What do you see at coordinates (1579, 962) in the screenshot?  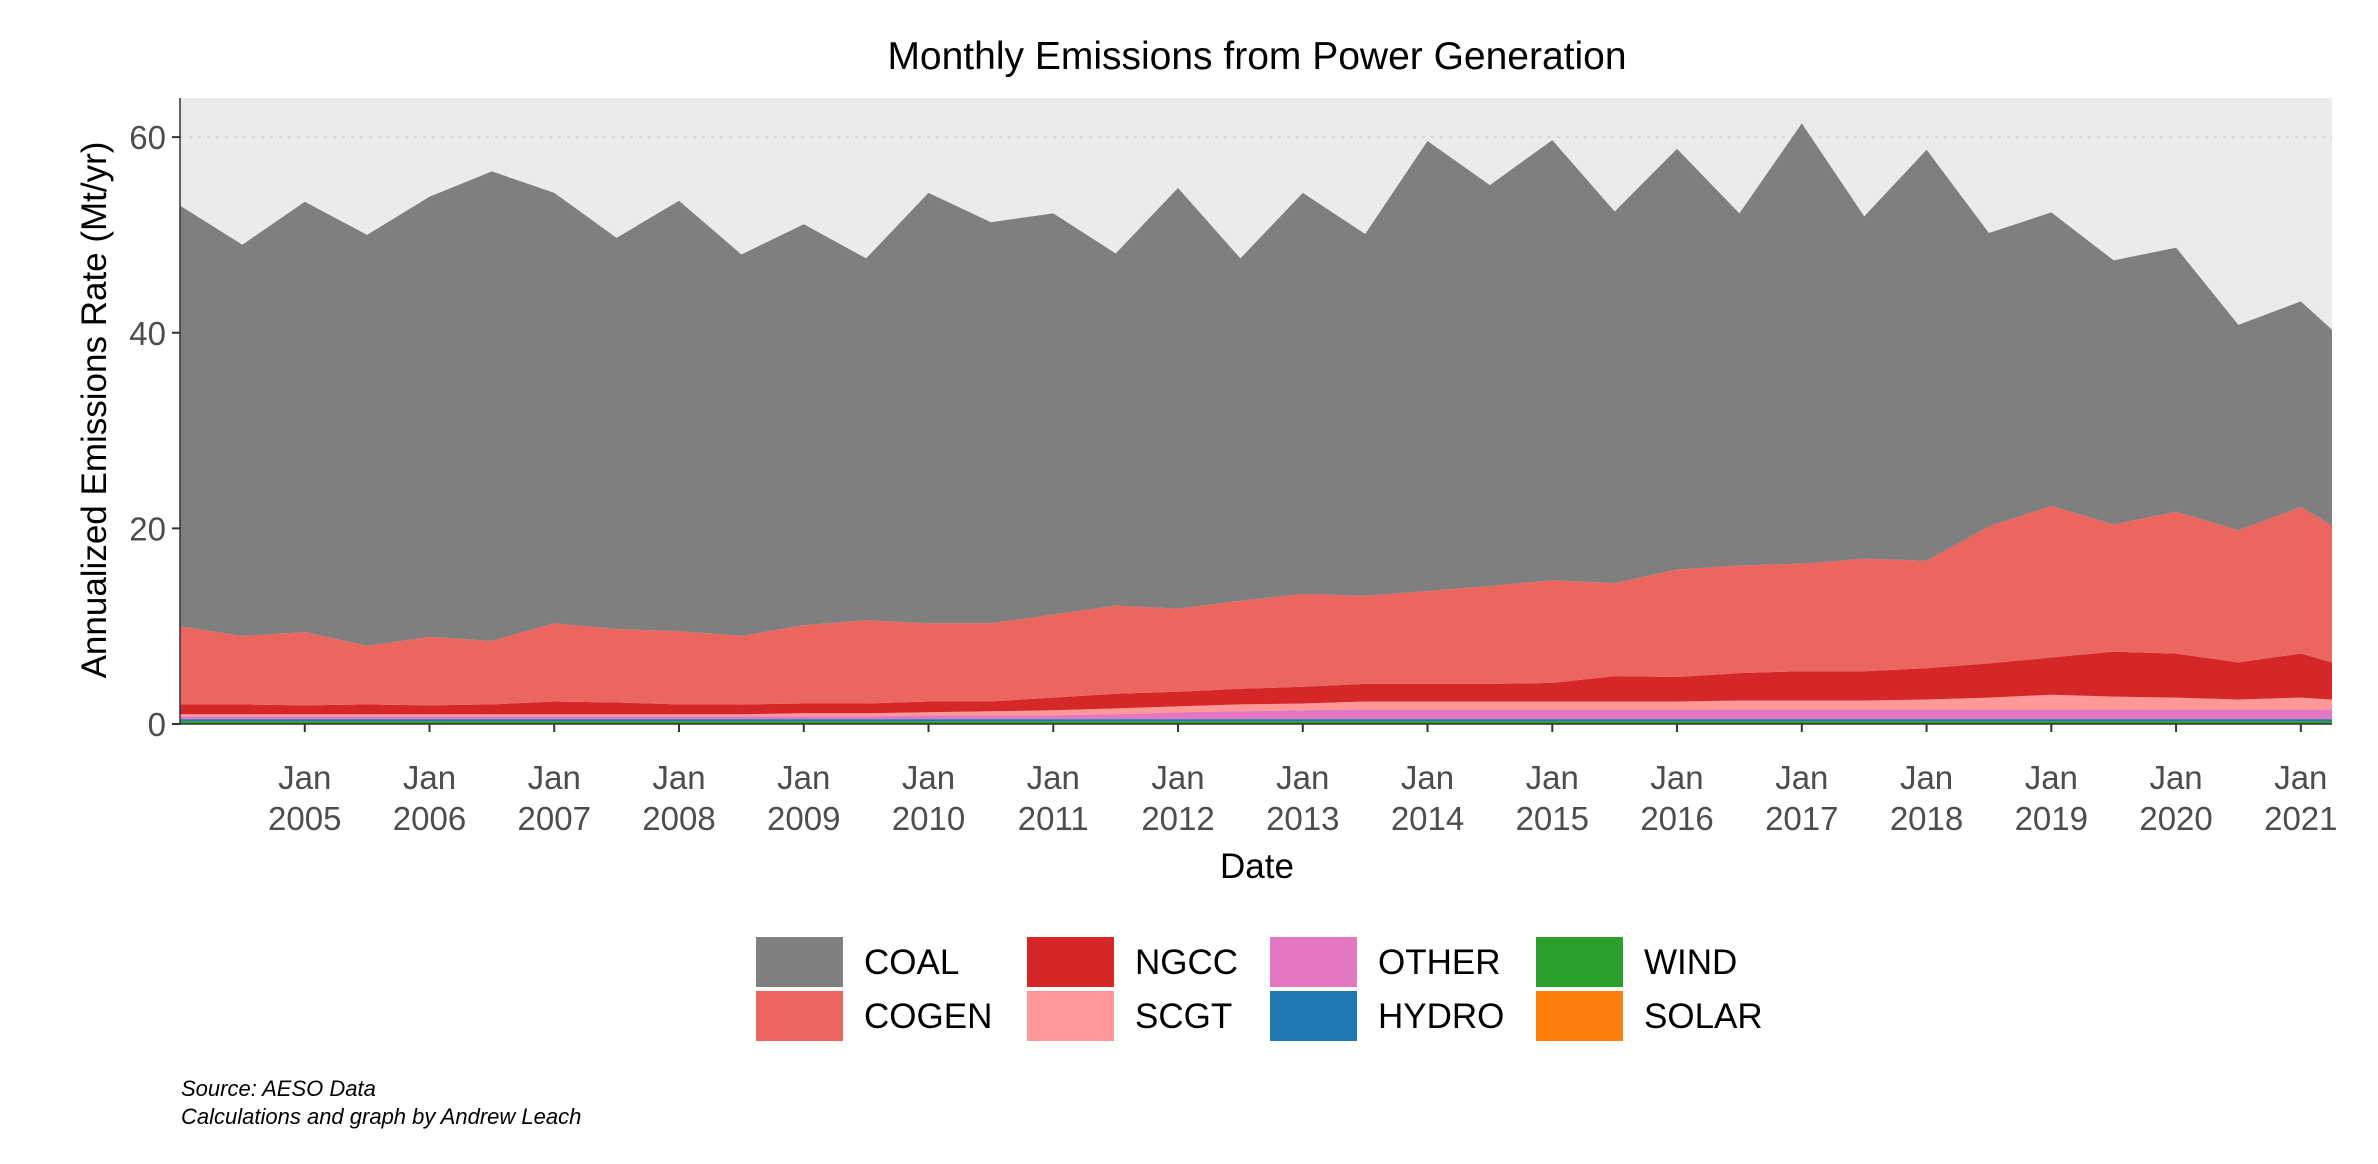 I see `legend-swatch-wind` at bounding box center [1579, 962].